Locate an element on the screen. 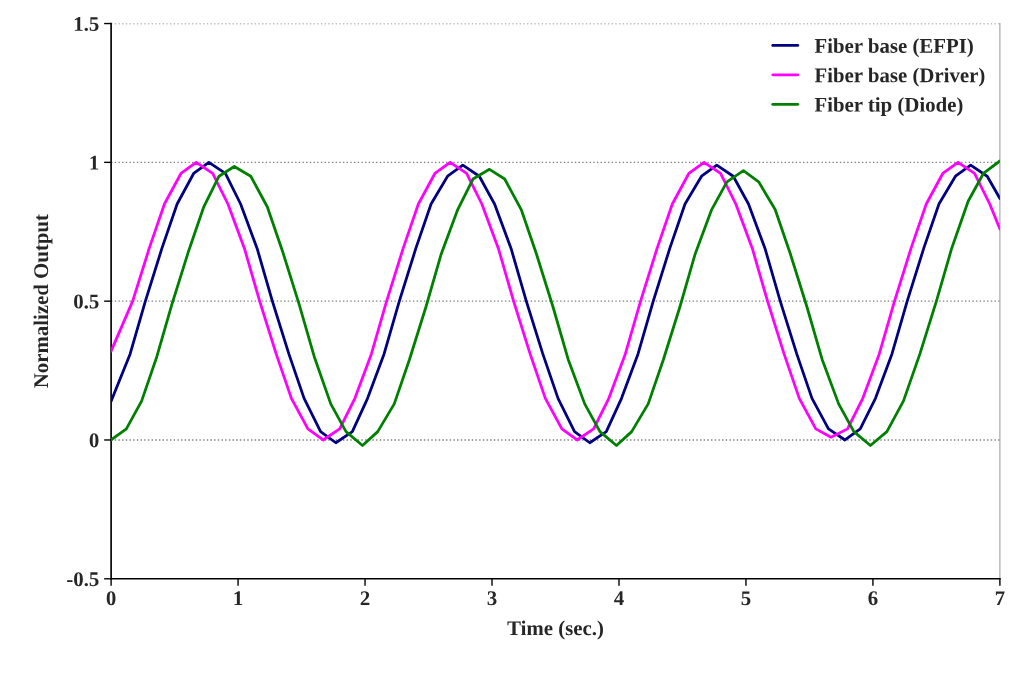 The height and width of the screenshot is (673, 1010). x-tick-label: 3 is located at coordinates (492, 598).